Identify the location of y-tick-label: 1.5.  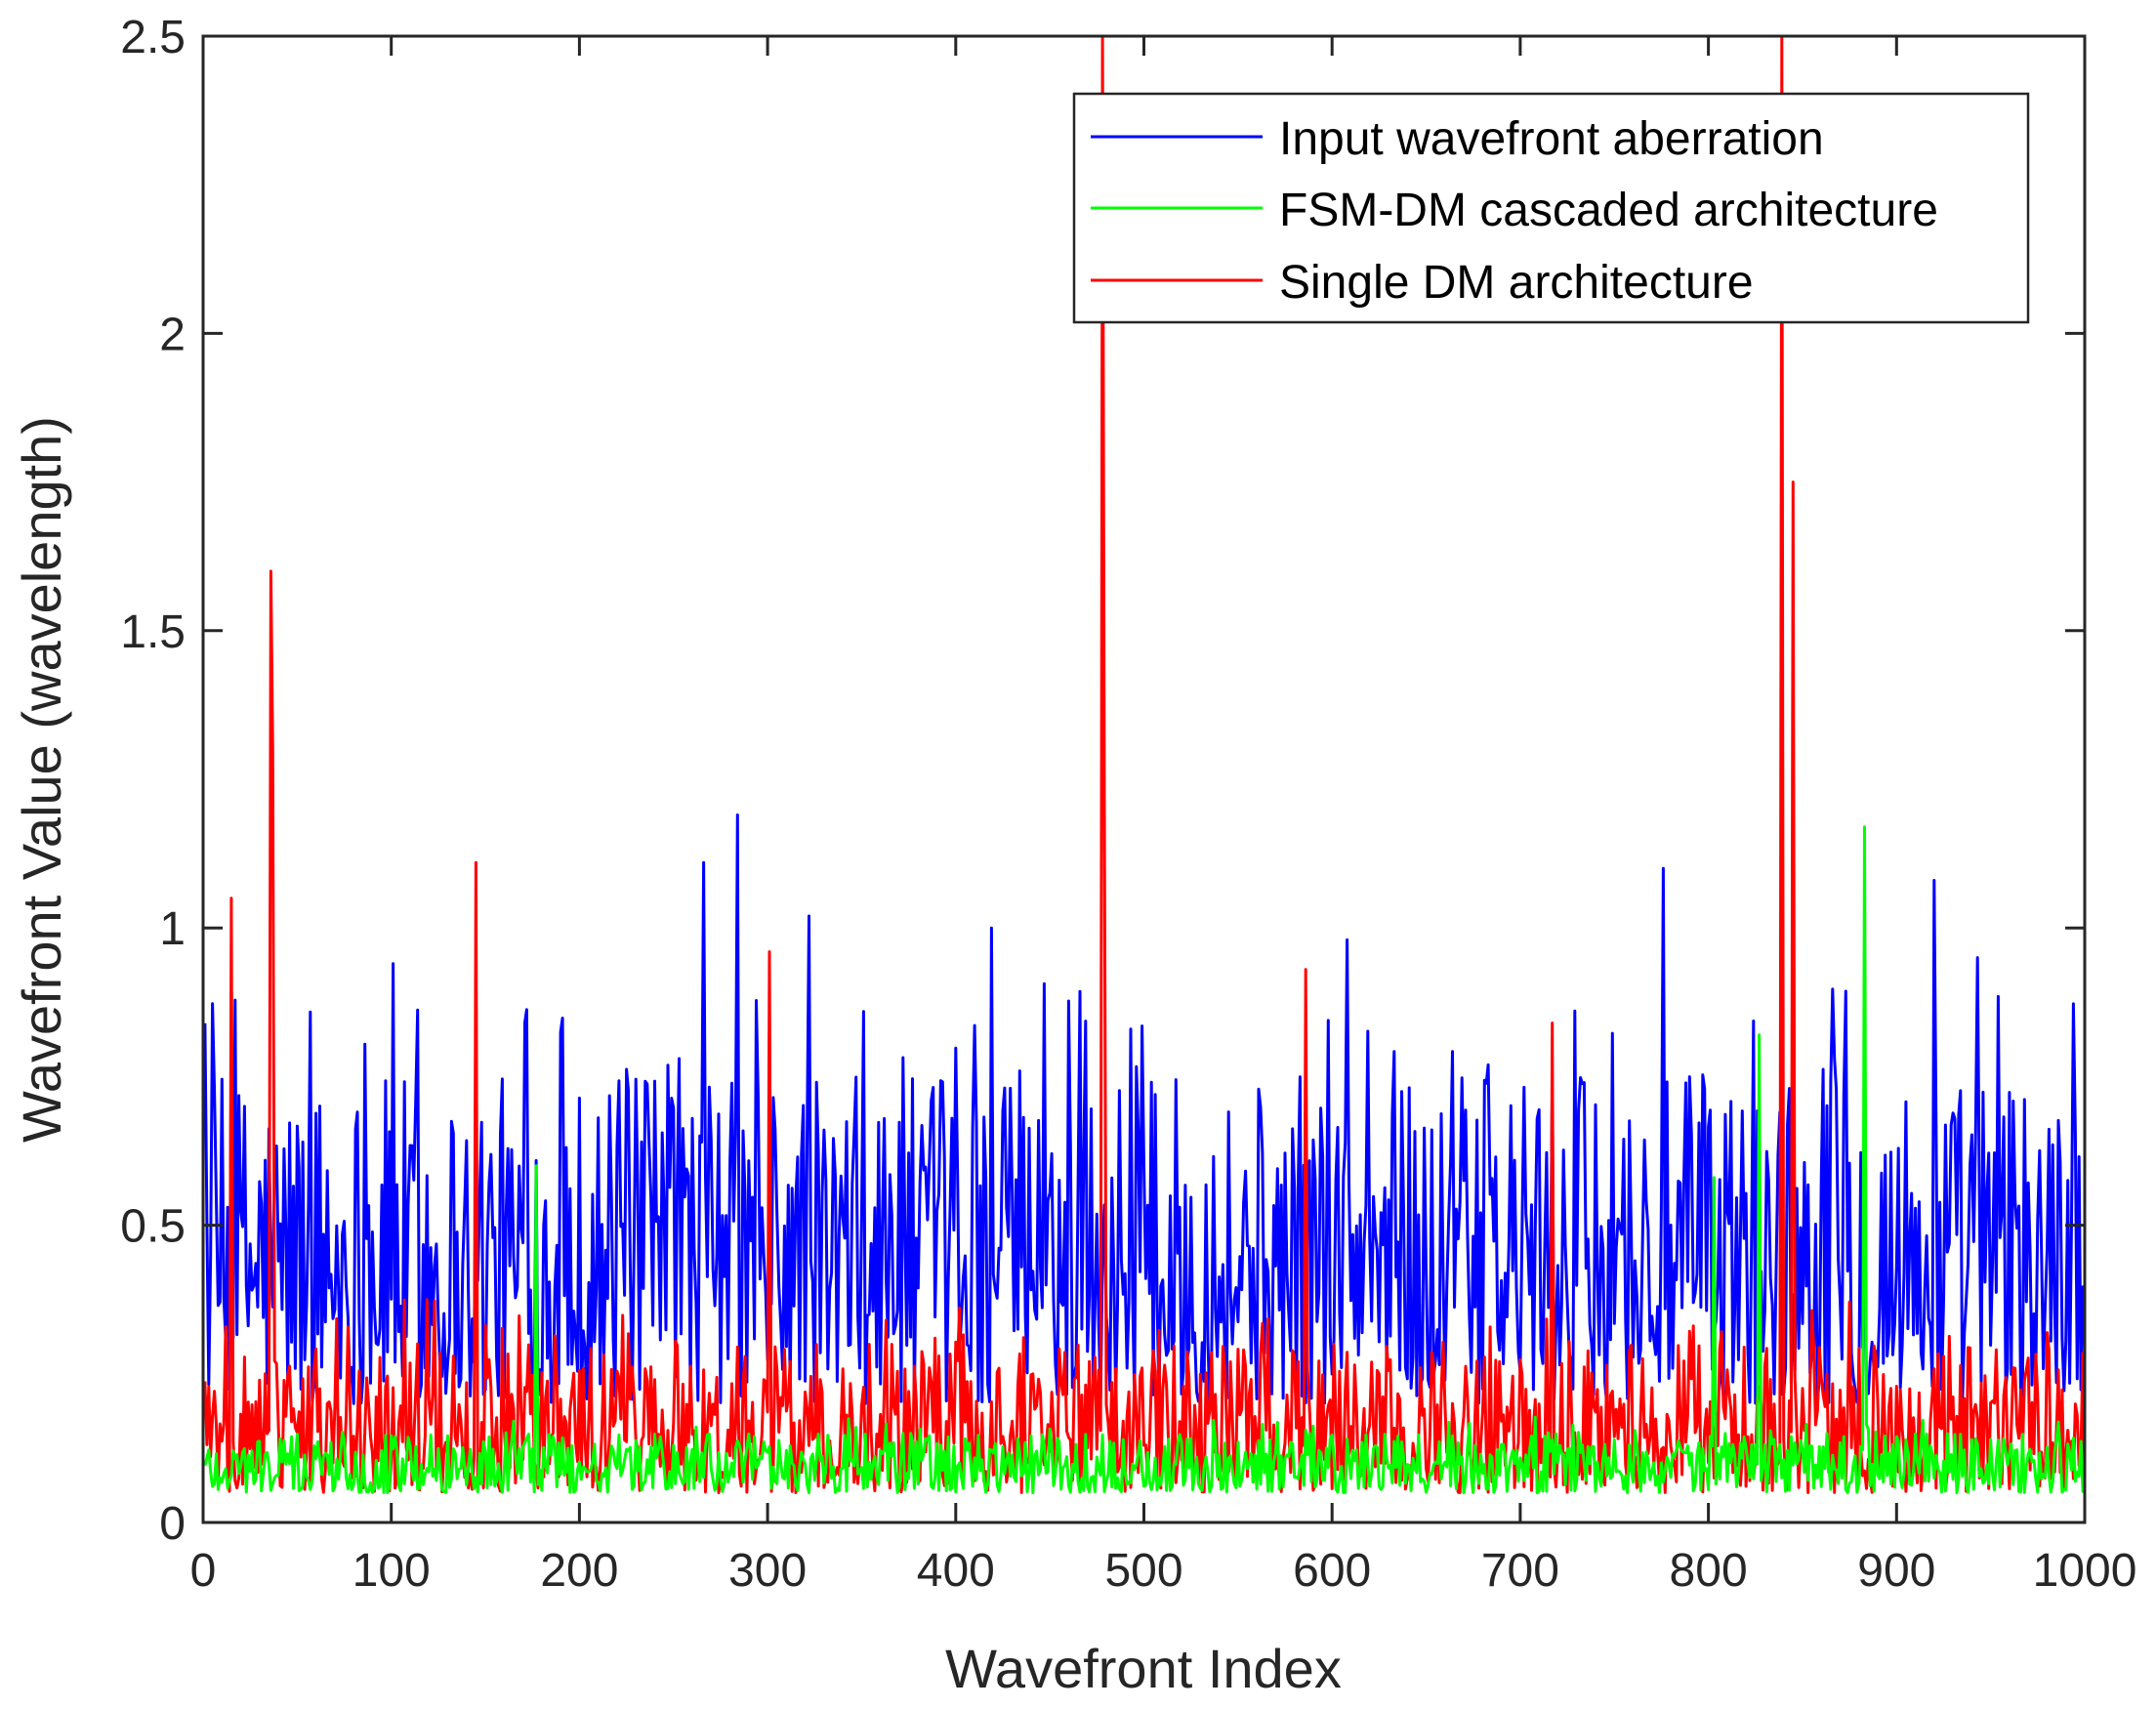
(153, 632).